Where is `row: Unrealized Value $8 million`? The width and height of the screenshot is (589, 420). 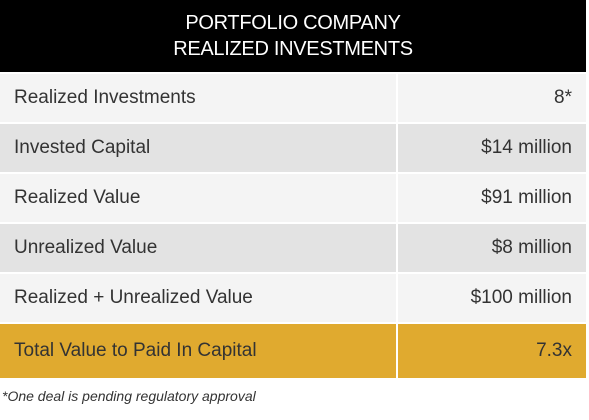 row: Unrealized Value $8 million is located at coordinates (293, 248).